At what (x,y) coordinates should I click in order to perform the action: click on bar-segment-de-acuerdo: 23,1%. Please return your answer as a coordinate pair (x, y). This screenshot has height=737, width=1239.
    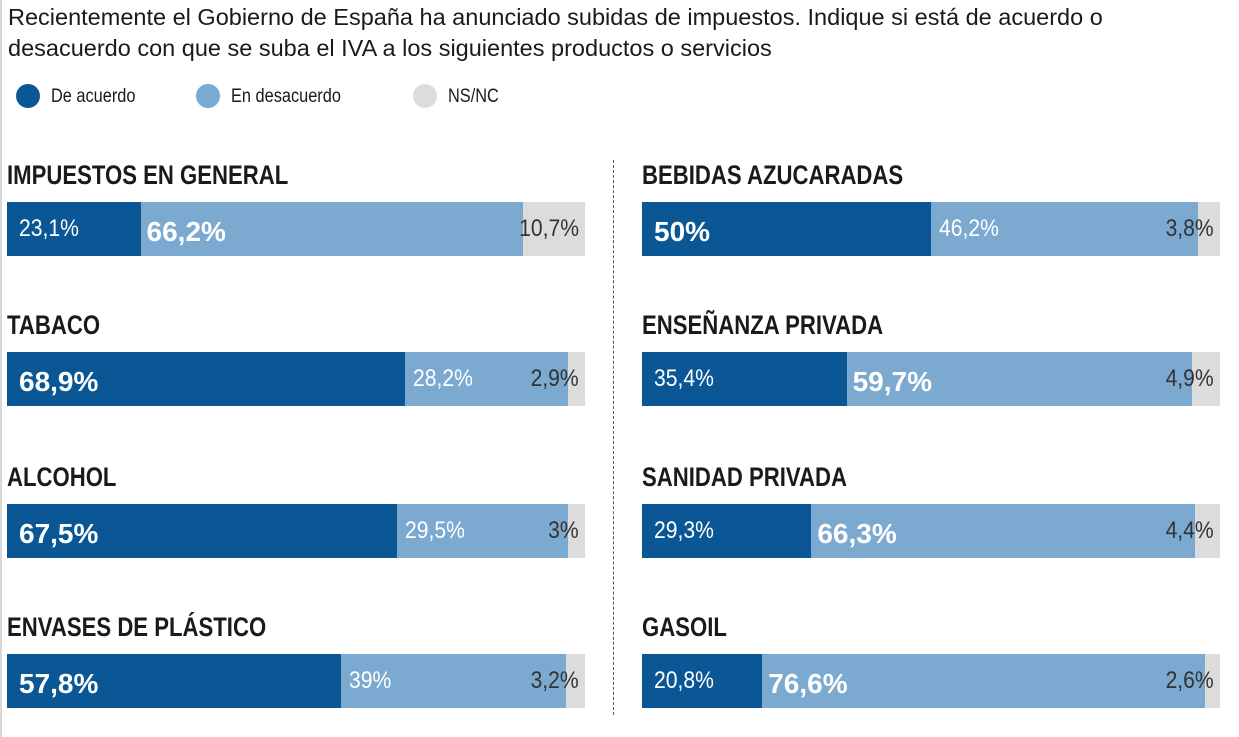
    Looking at the image, I should click on (74, 229).